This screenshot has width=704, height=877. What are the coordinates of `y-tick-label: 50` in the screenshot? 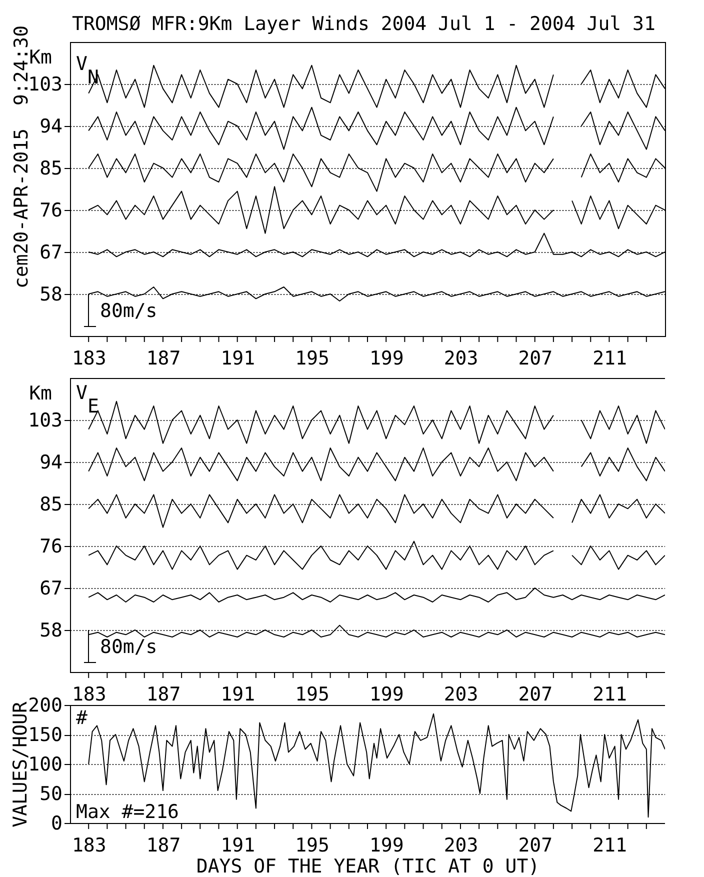 It's located at (51, 794).